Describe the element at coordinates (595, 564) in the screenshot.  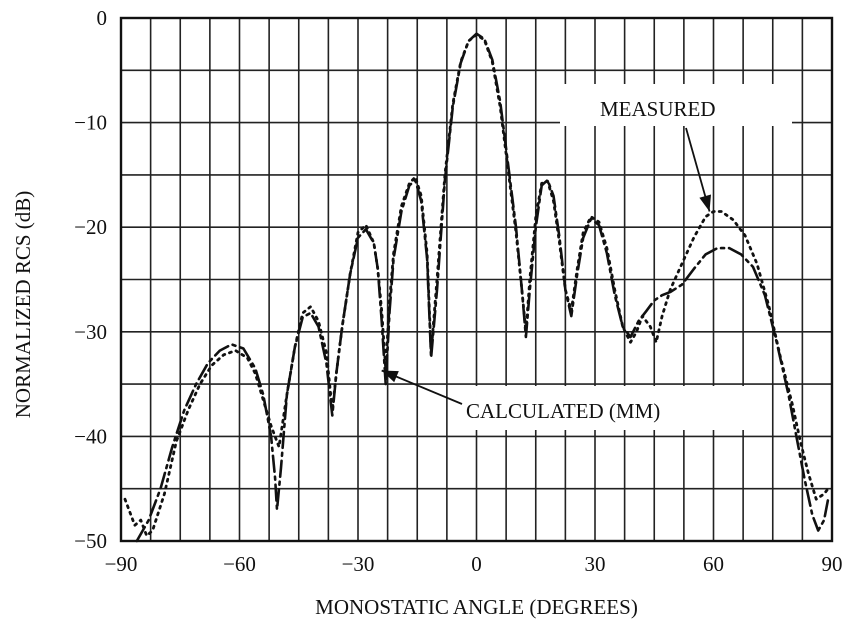
I see `x-tick-label: 30` at that location.